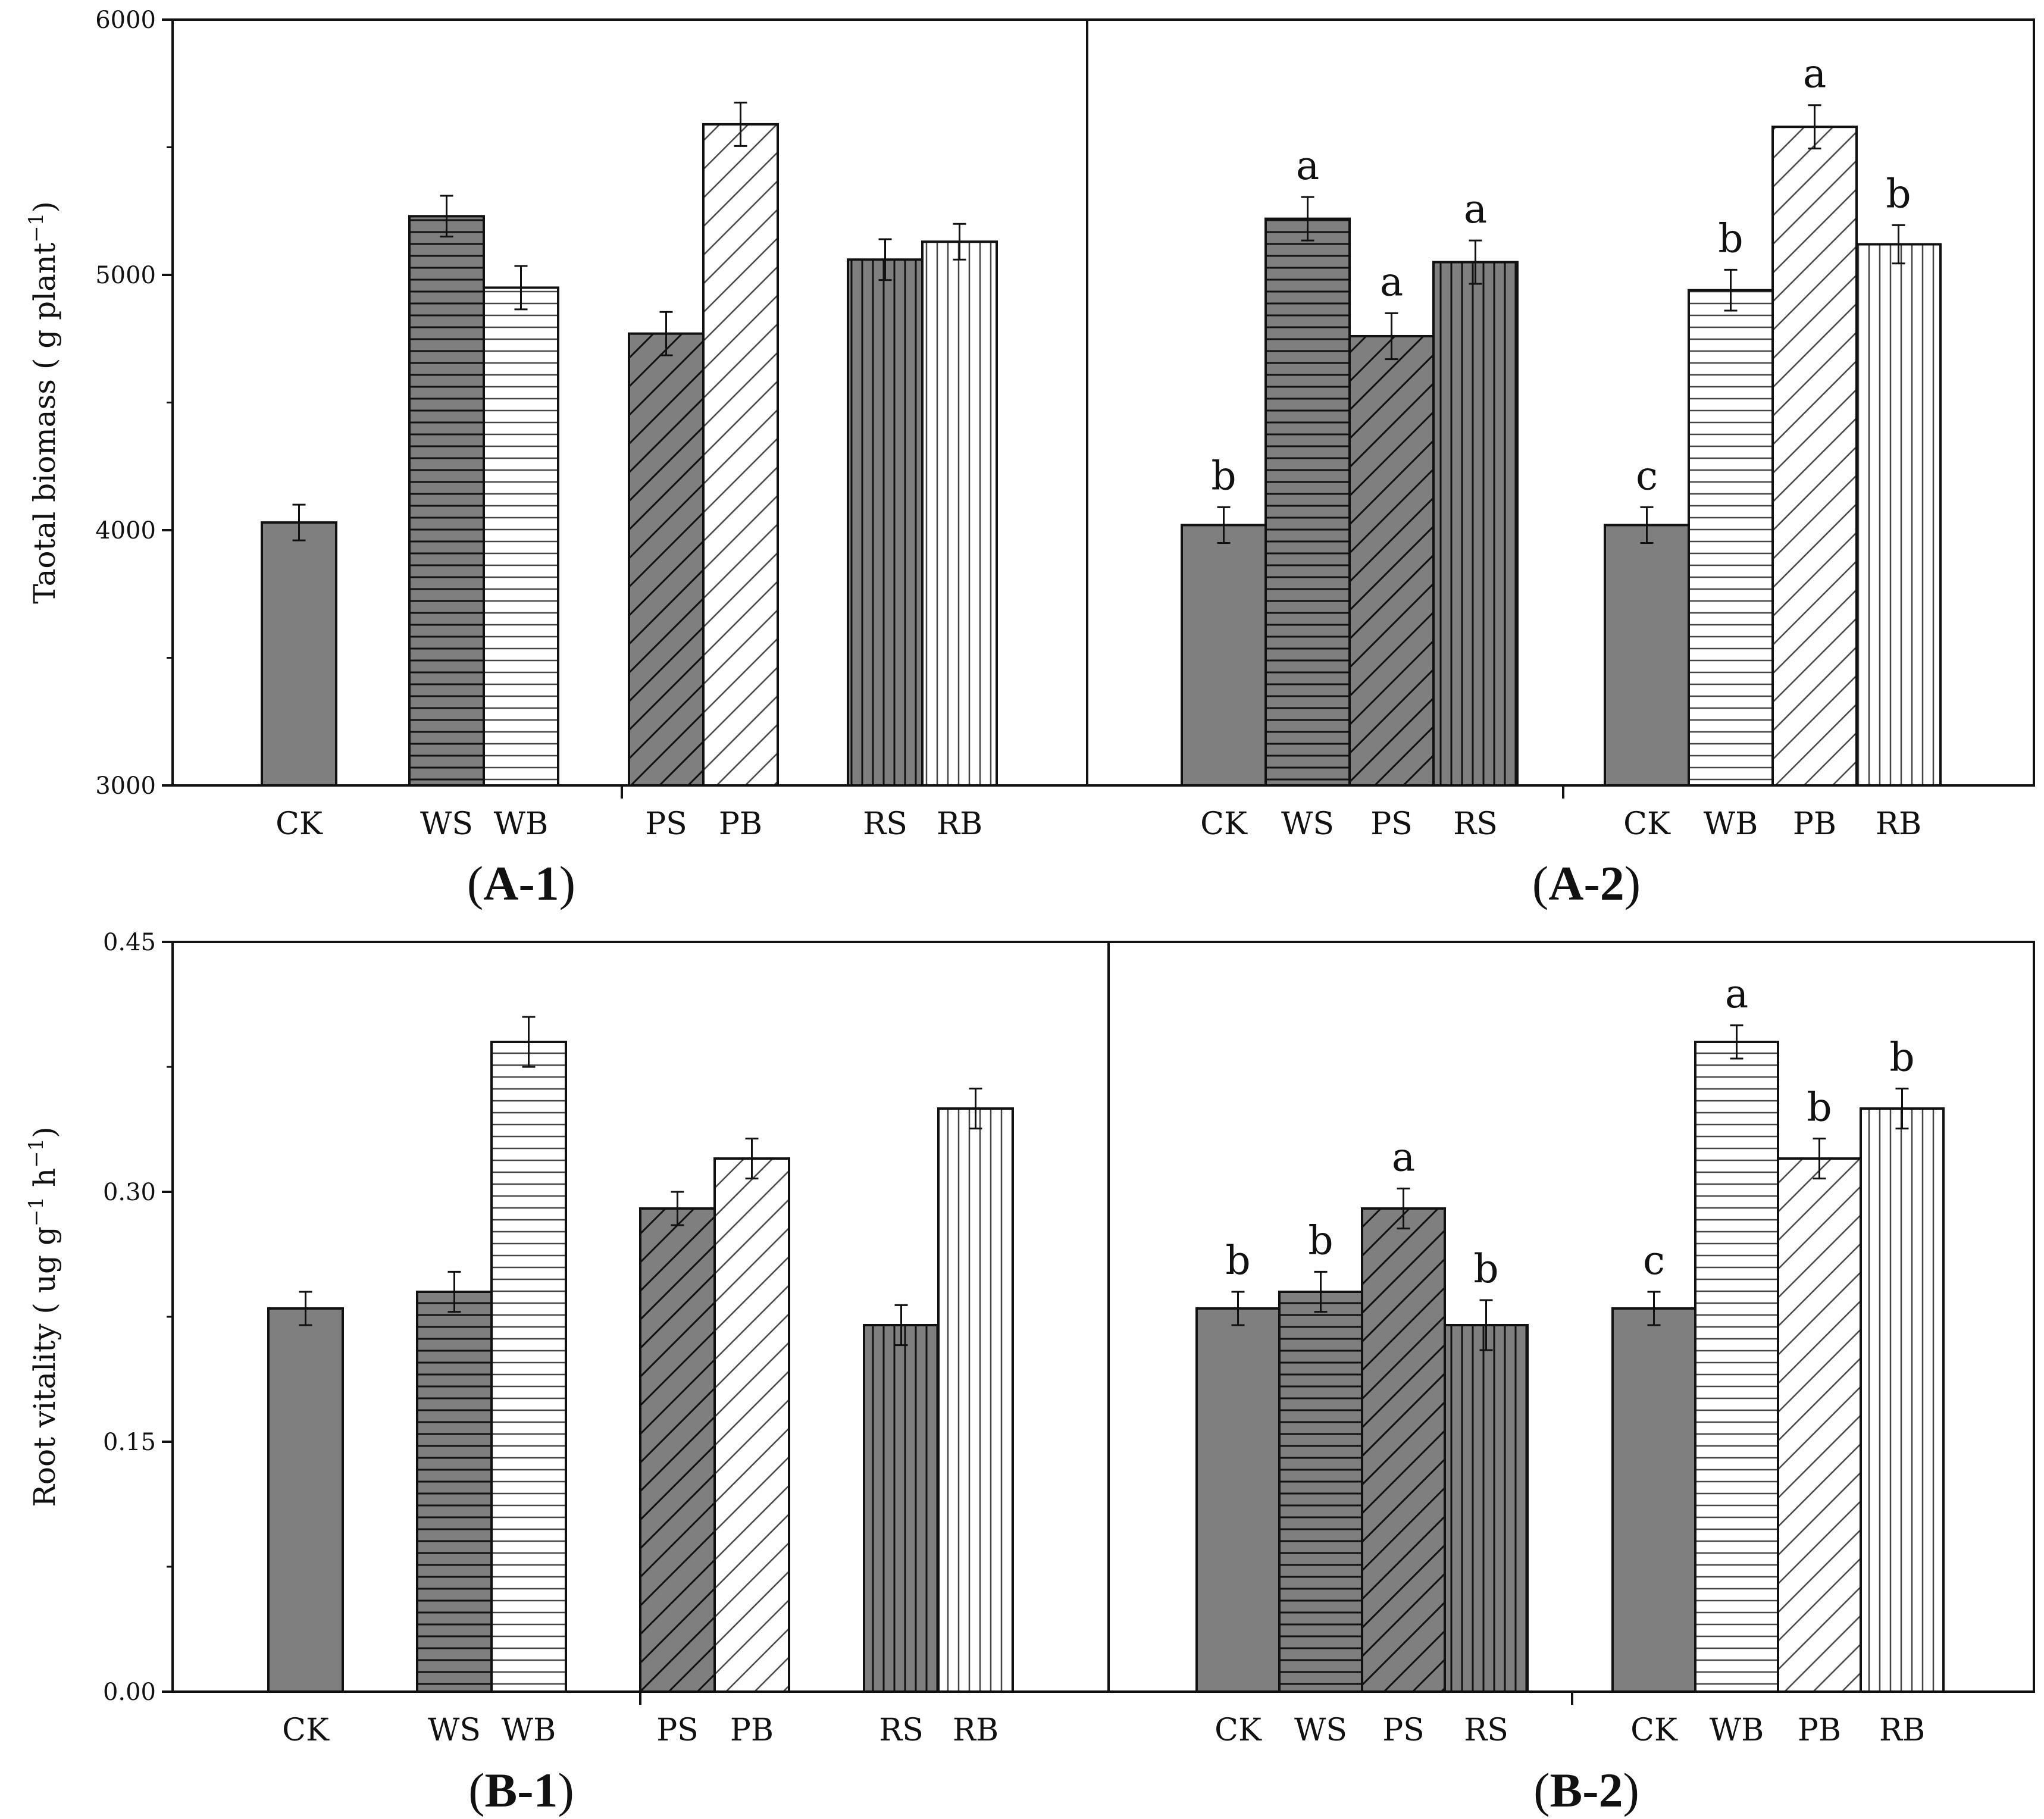 The width and height of the screenshot is (2044, 1819). What do you see at coordinates (446, 501) in the screenshot?
I see `bar-a-1-ws` at bounding box center [446, 501].